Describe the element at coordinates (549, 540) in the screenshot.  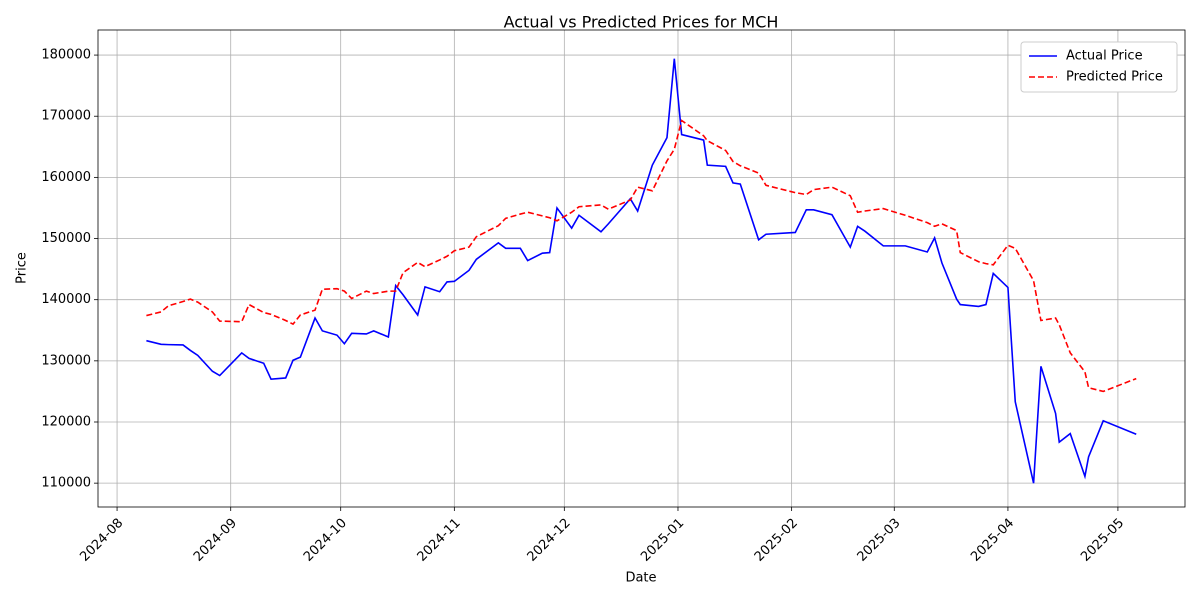
I see `x-tick-label: 2024-12` at that location.